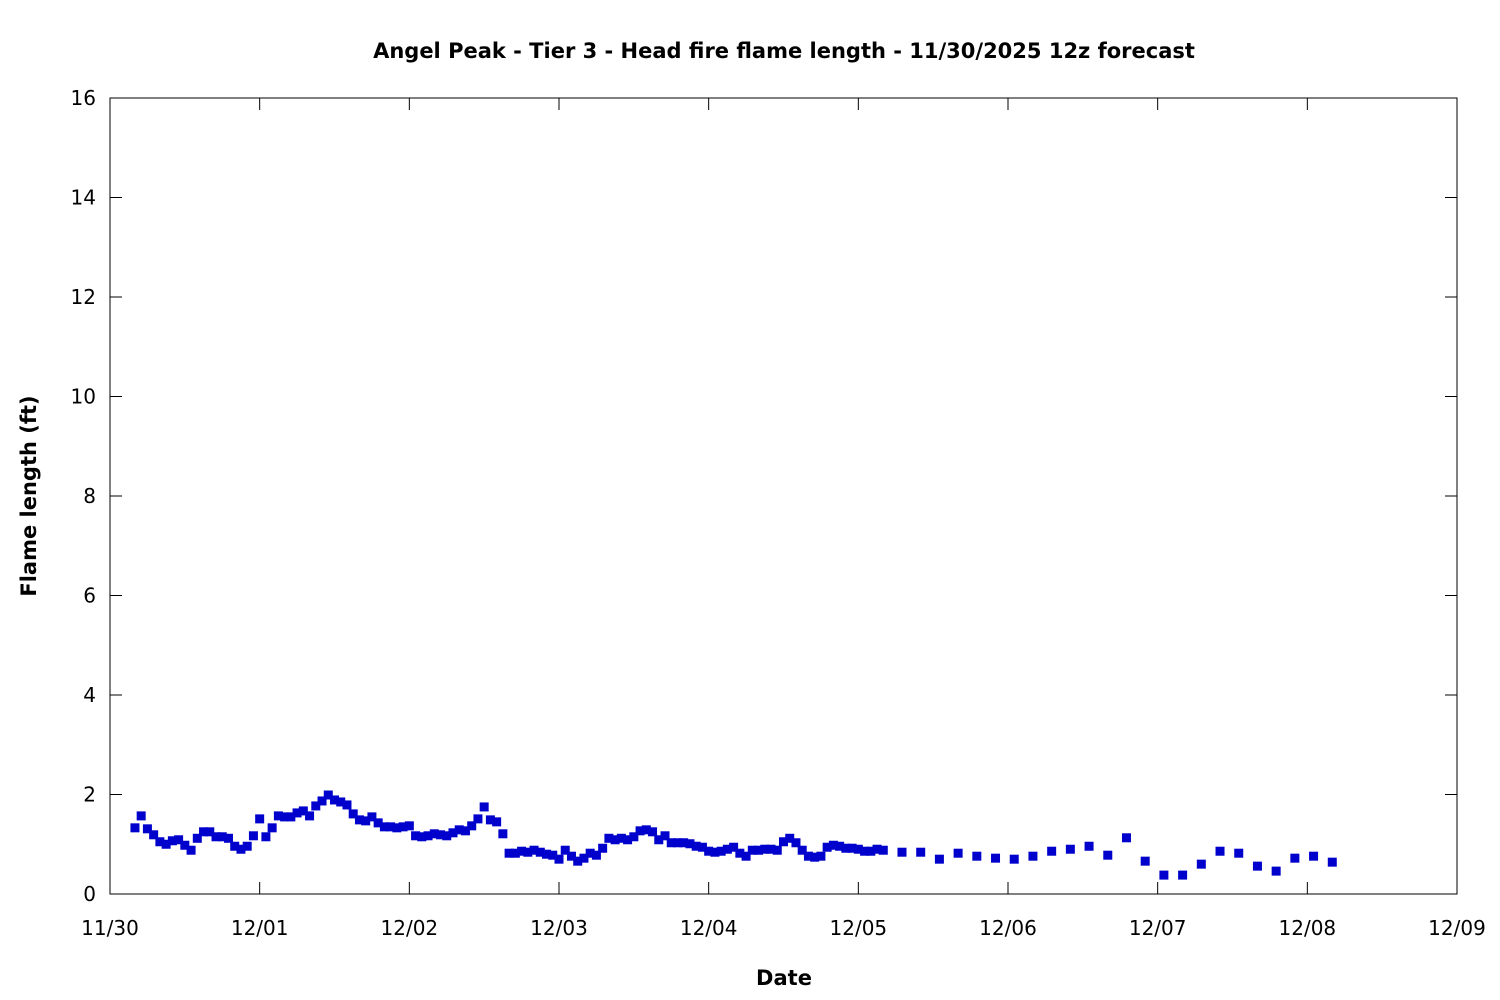 The image size is (1500, 1000). Describe the element at coordinates (83, 397) in the screenshot. I see `y-tick-label: 10` at that location.